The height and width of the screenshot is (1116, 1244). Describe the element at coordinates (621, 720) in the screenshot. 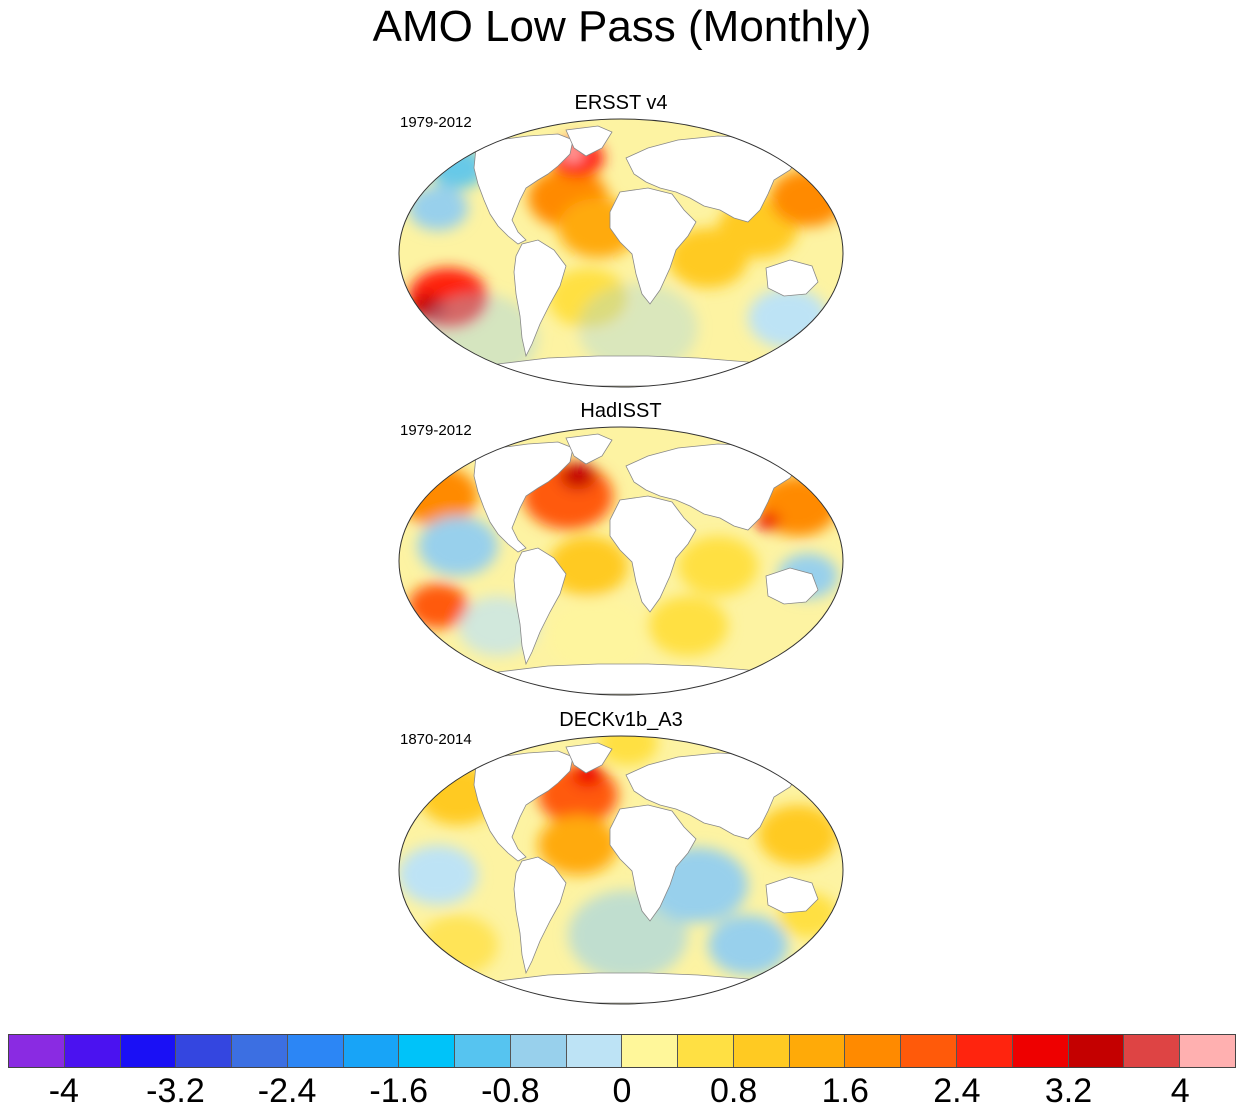

I see `panel-title: DECKv1b_A3` at that location.